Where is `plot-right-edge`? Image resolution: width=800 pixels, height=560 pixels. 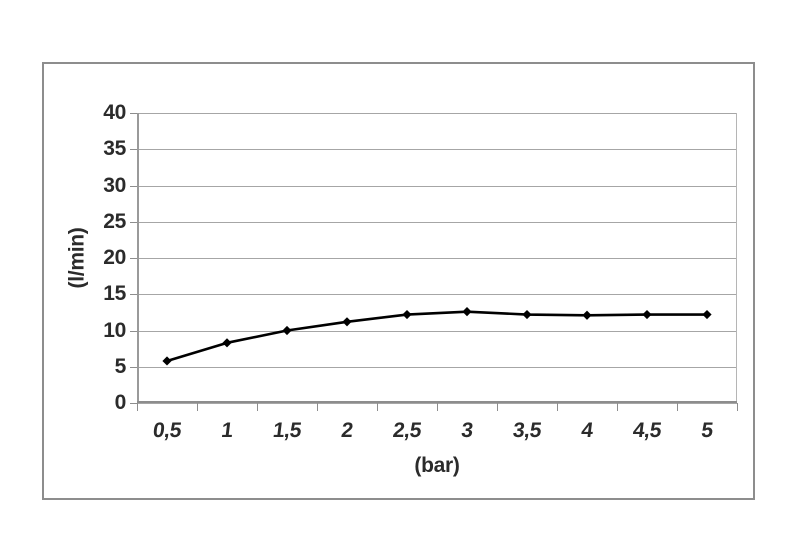 plot-right-edge is located at coordinates (736, 258).